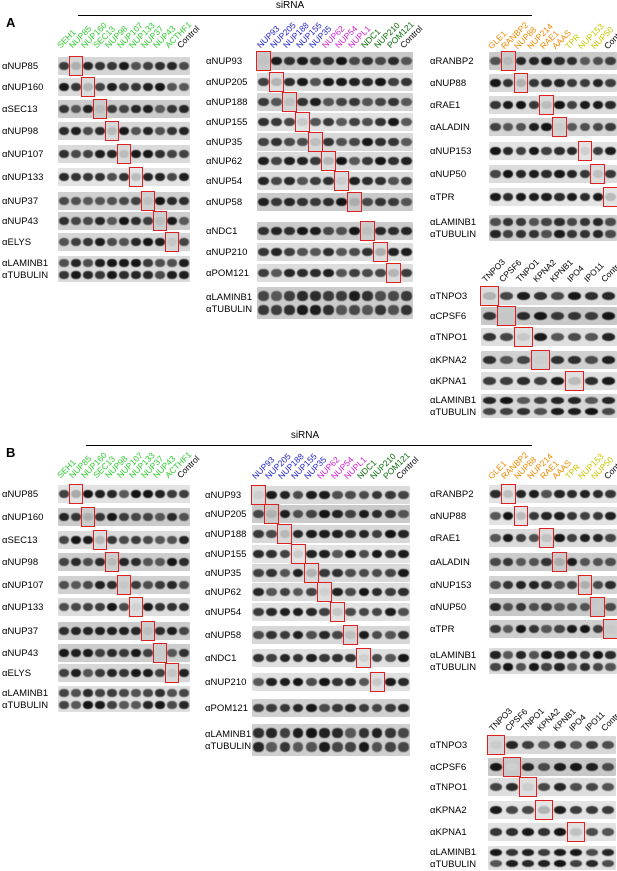 The image size is (617, 871). What do you see at coordinates (23, 607) in the screenshot?
I see `antibody-label: αNUP133` at bounding box center [23, 607].